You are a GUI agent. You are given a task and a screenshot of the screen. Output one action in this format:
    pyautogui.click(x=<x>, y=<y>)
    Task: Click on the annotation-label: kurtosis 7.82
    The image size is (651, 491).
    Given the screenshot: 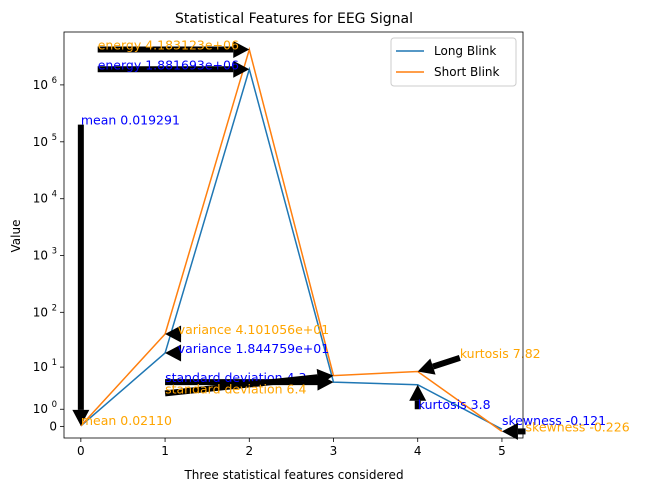 What is the action you would take?
    pyautogui.click(x=500, y=353)
    